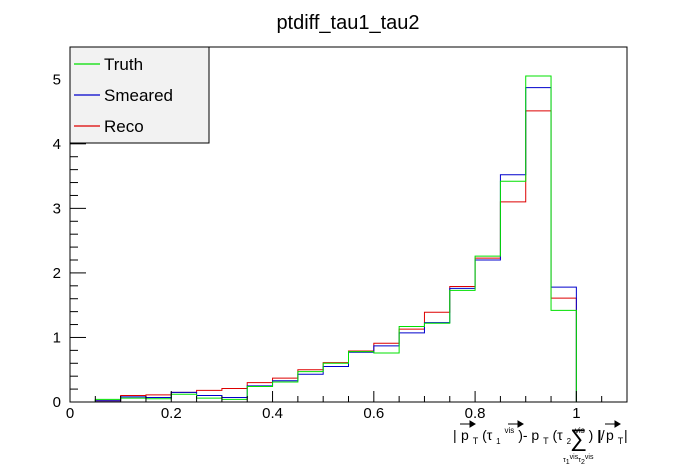 This screenshot has height=474, width=696. I want to click on legend-label-smeared: Smeared, so click(138, 95).